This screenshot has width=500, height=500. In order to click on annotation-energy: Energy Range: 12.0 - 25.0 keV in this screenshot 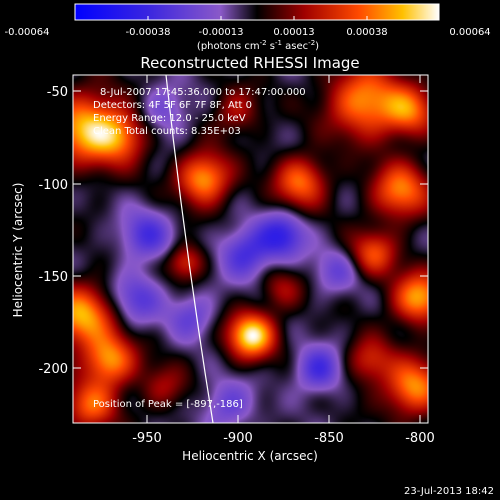, I will do `click(169, 118)`.